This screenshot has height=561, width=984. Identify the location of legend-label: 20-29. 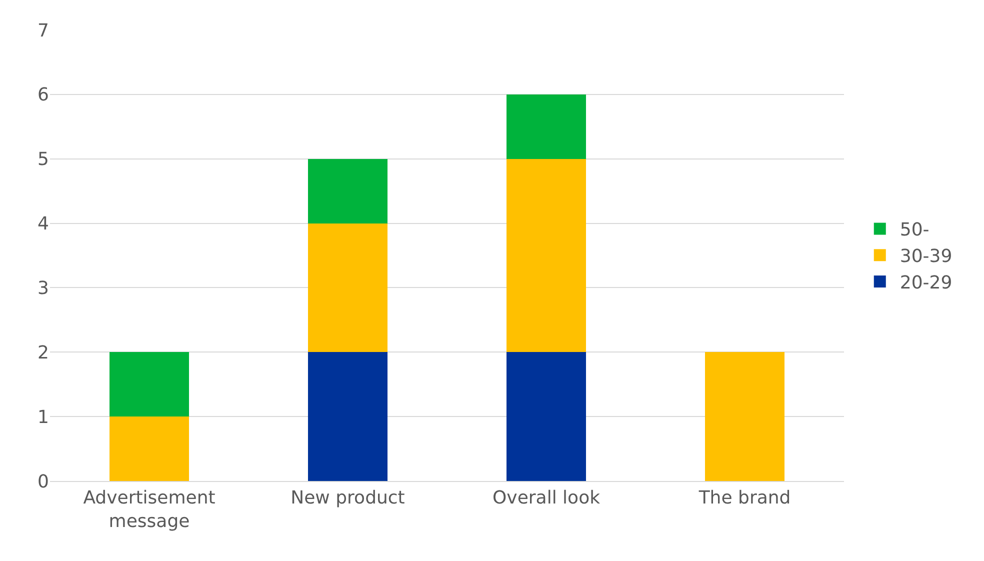
(926, 283).